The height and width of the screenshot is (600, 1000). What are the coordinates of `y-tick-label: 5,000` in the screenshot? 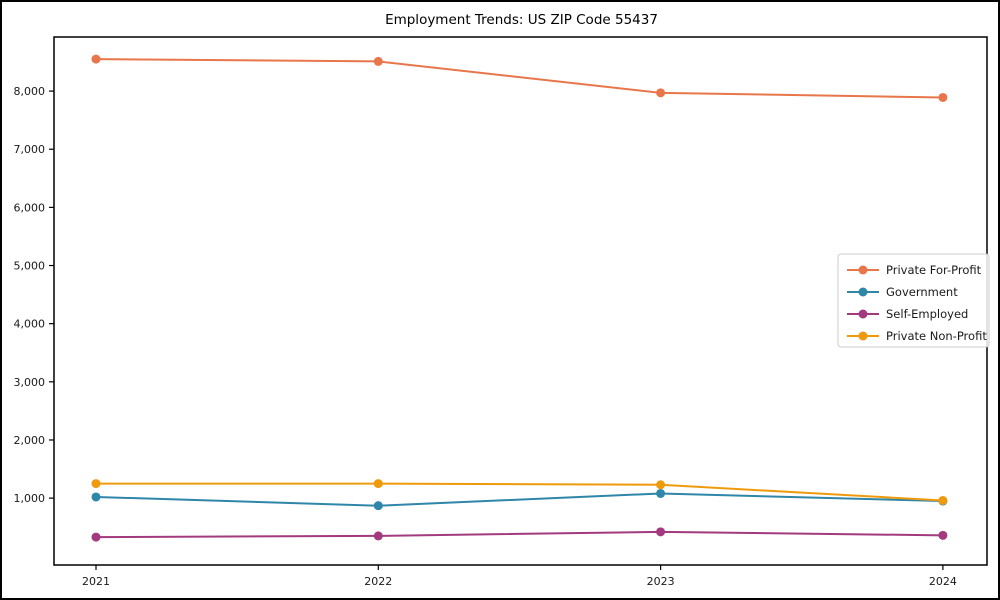 It's located at (30, 266).